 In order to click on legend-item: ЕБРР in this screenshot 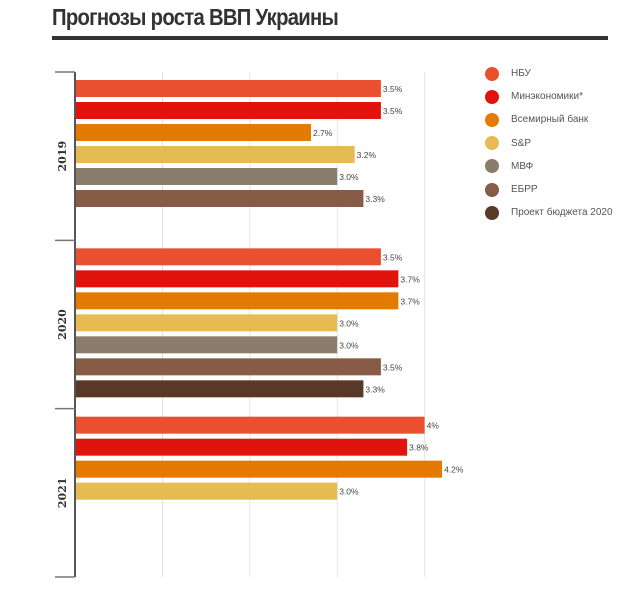, I will do `click(549, 189)`.